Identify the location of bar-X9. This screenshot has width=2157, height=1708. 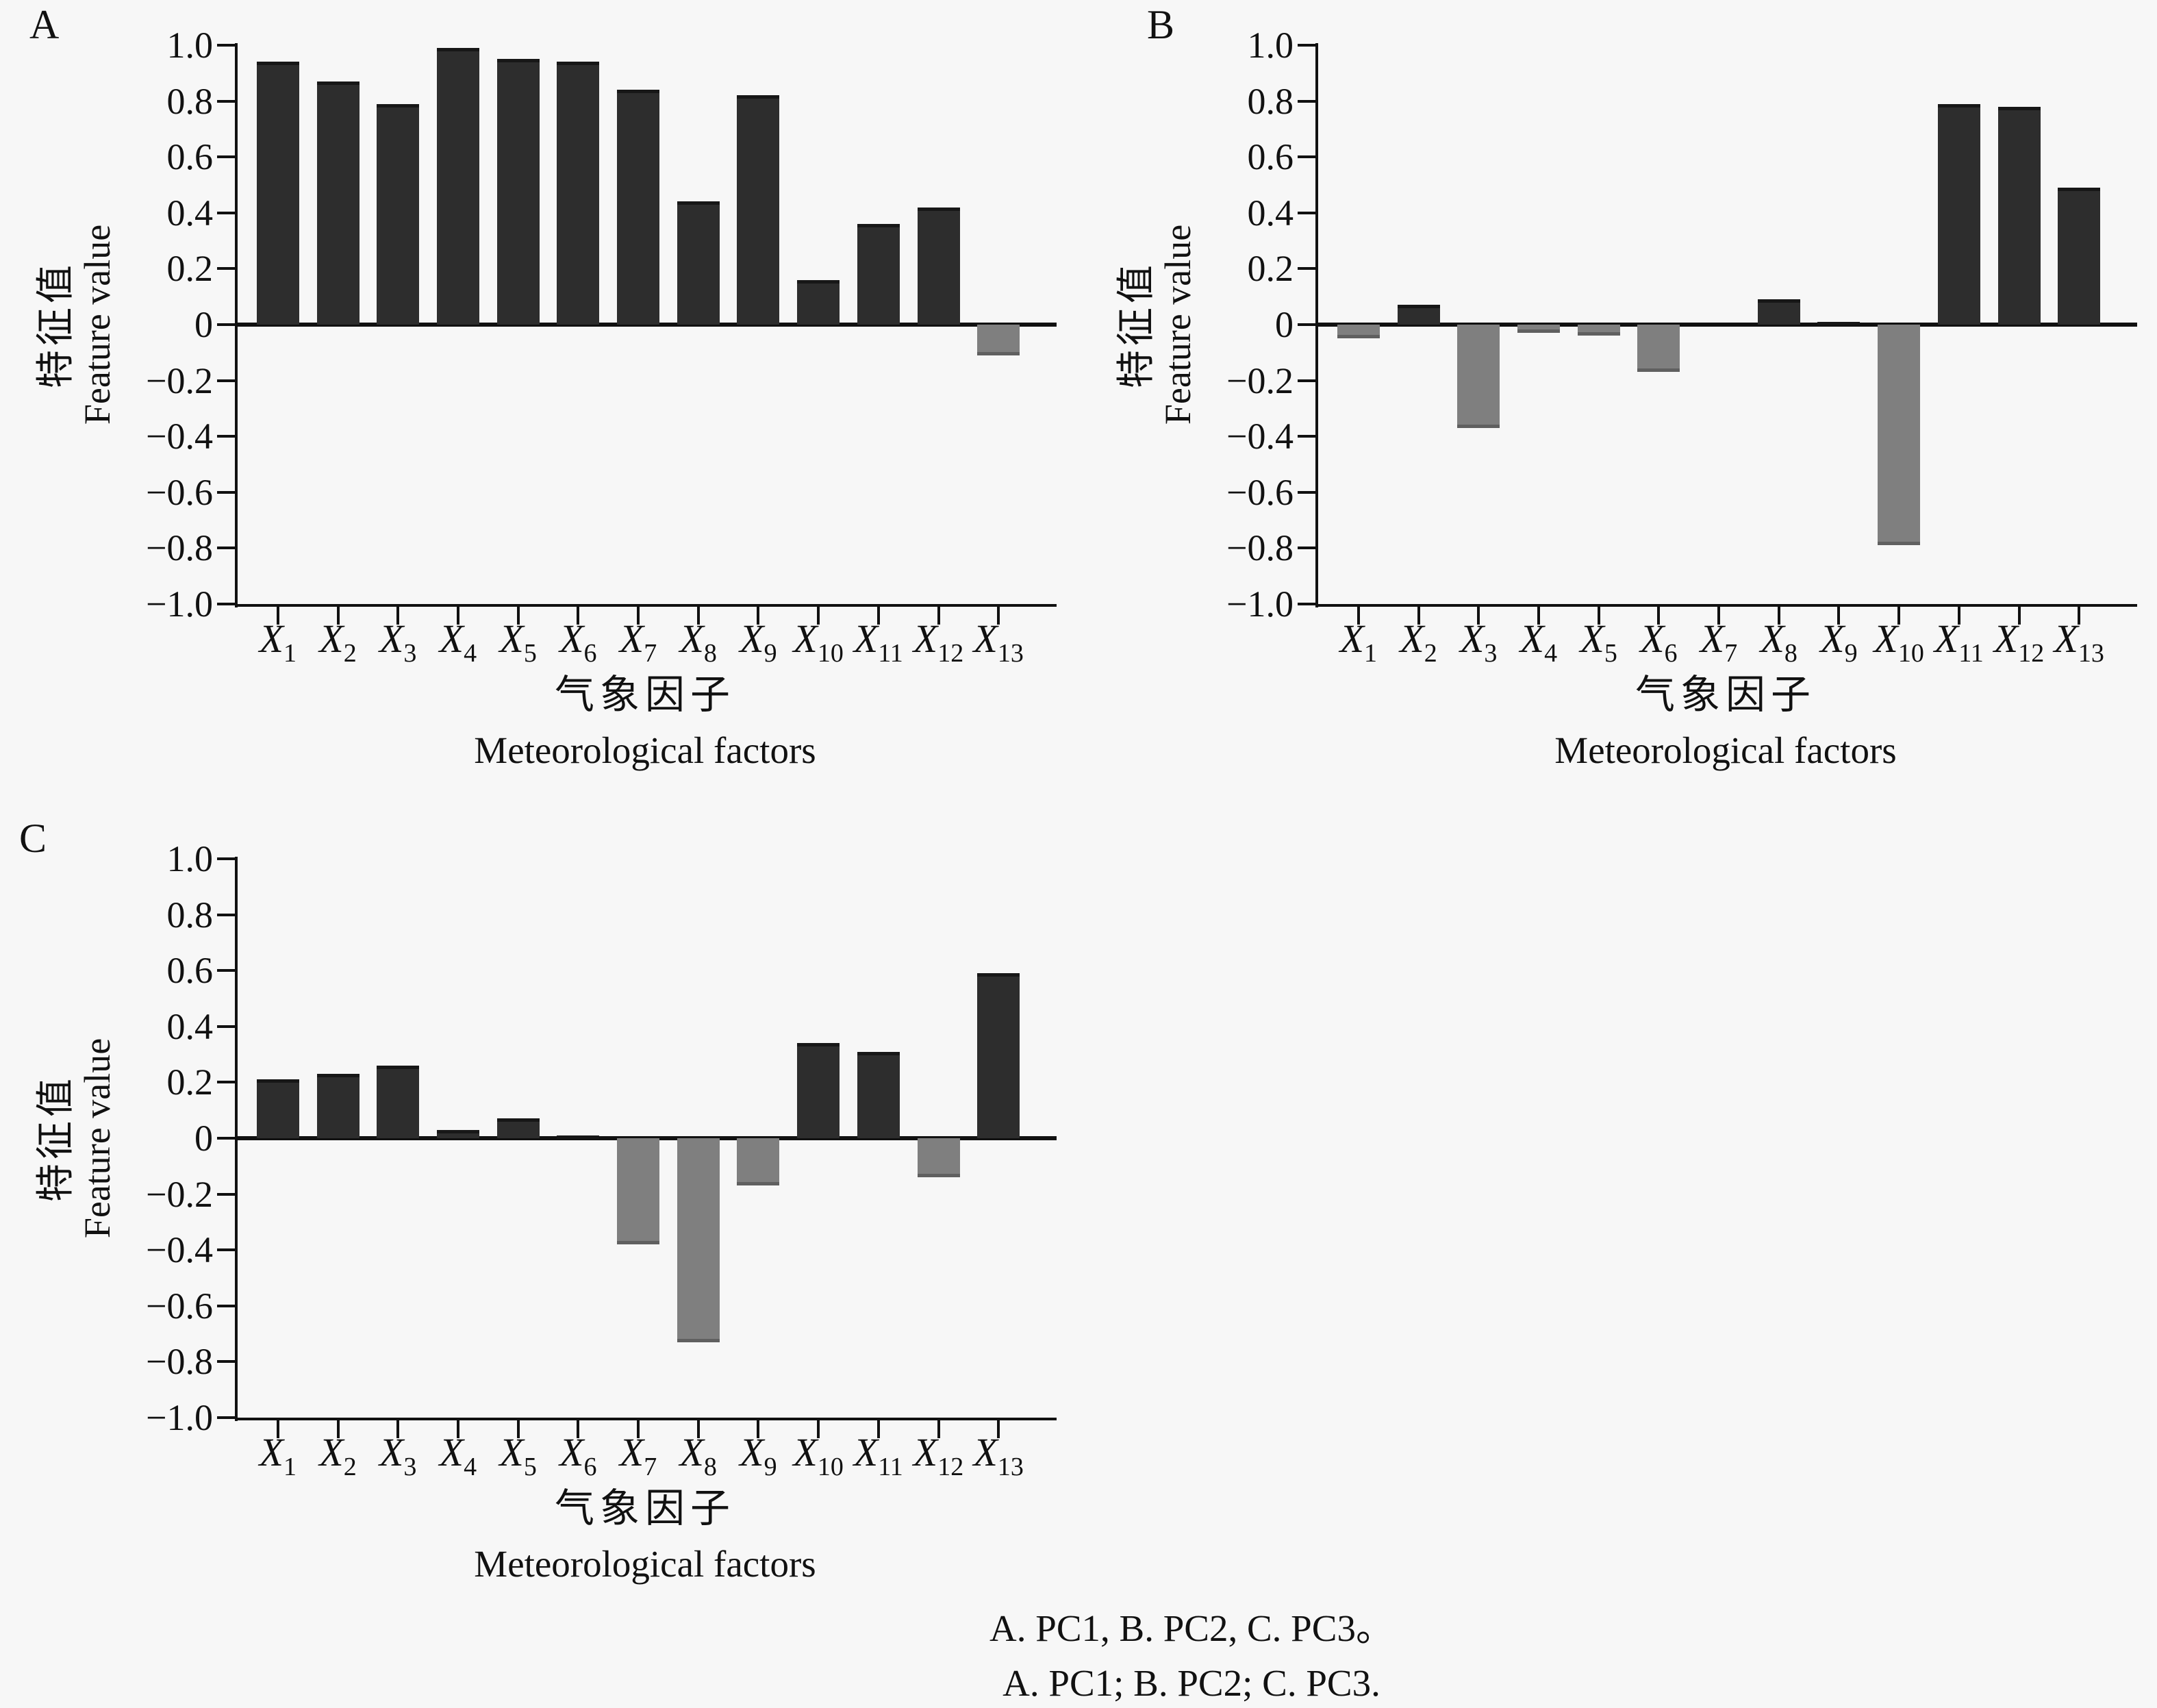
(758, 210).